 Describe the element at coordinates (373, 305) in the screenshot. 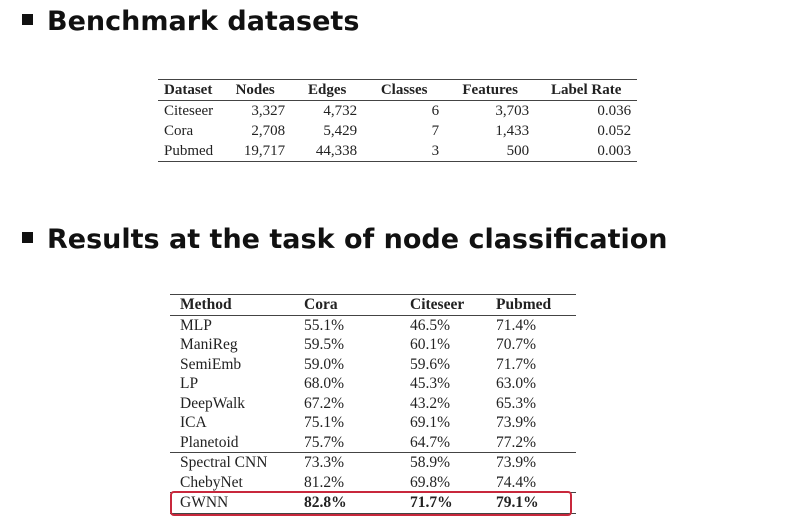

I see `table-header-row: Method Cora Citeseer Pubmed` at that location.